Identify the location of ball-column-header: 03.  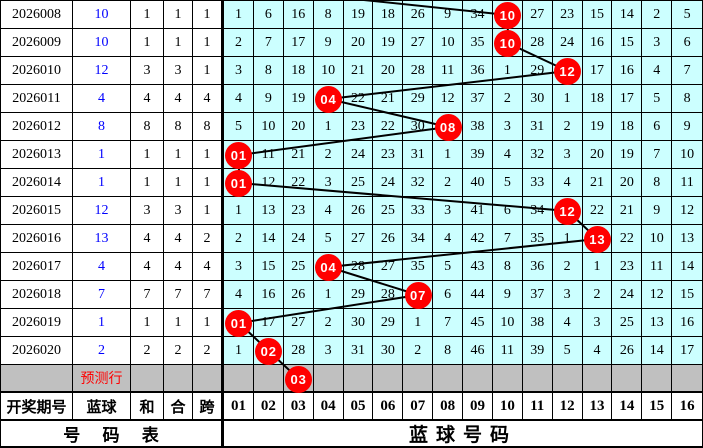
(298, 406).